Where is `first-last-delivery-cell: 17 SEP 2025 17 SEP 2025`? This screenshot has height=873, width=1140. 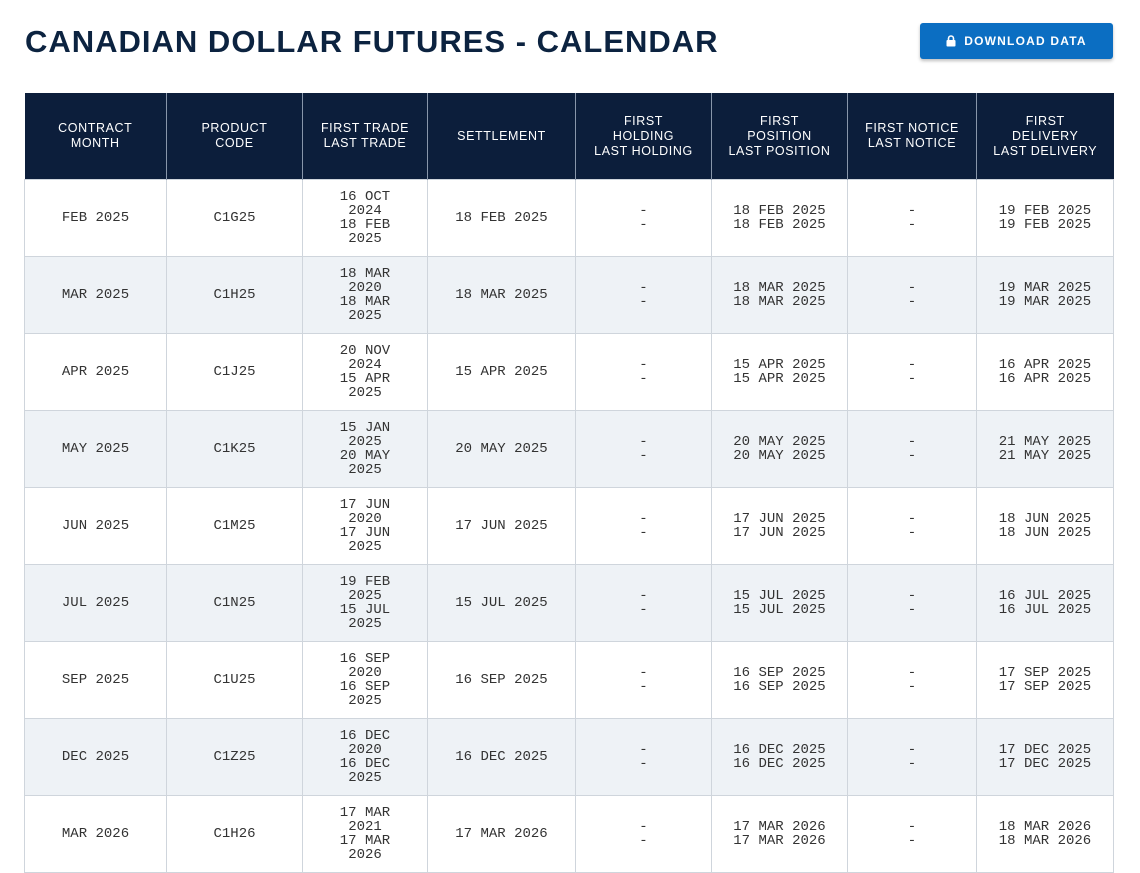
first-last-delivery-cell: 17 SEP 2025 17 SEP 2025 is located at coordinates (1045, 680).